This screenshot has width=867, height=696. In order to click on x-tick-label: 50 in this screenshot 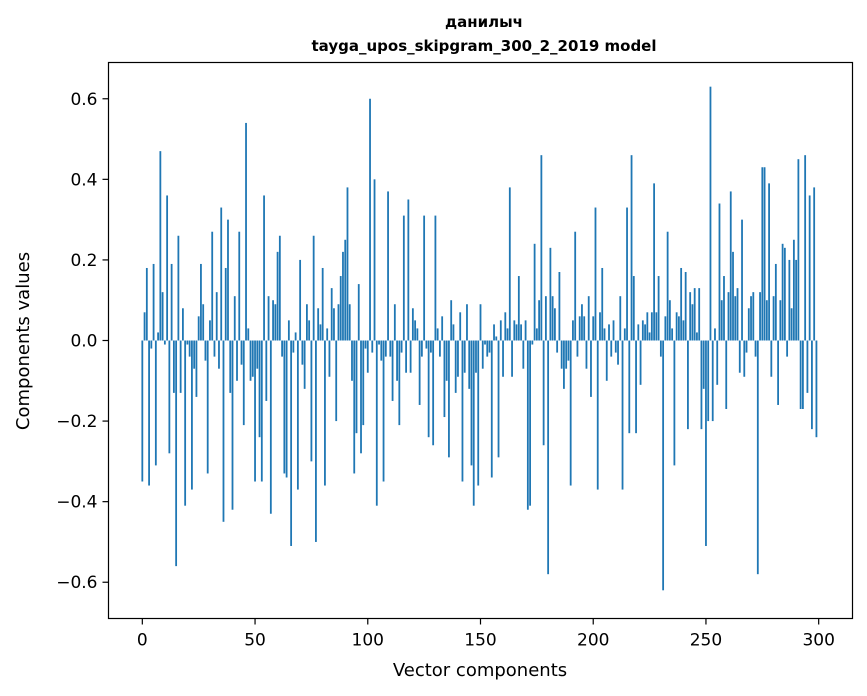, I will do `click(255, 641)`.